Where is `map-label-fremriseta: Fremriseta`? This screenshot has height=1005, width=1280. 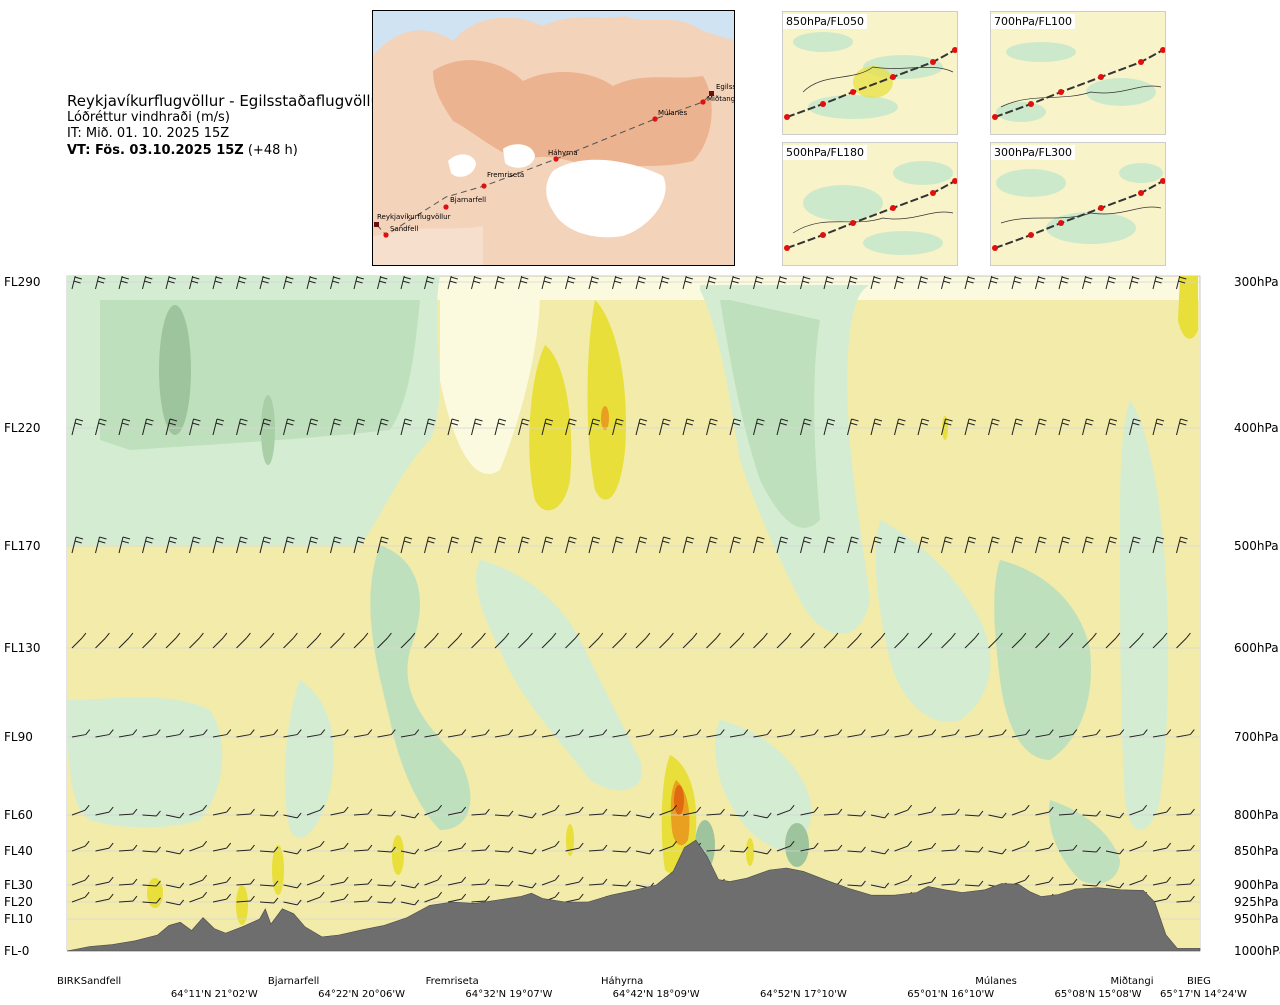
map-label-fremriseta: Fremriseta is located at coordinates (505, 175).